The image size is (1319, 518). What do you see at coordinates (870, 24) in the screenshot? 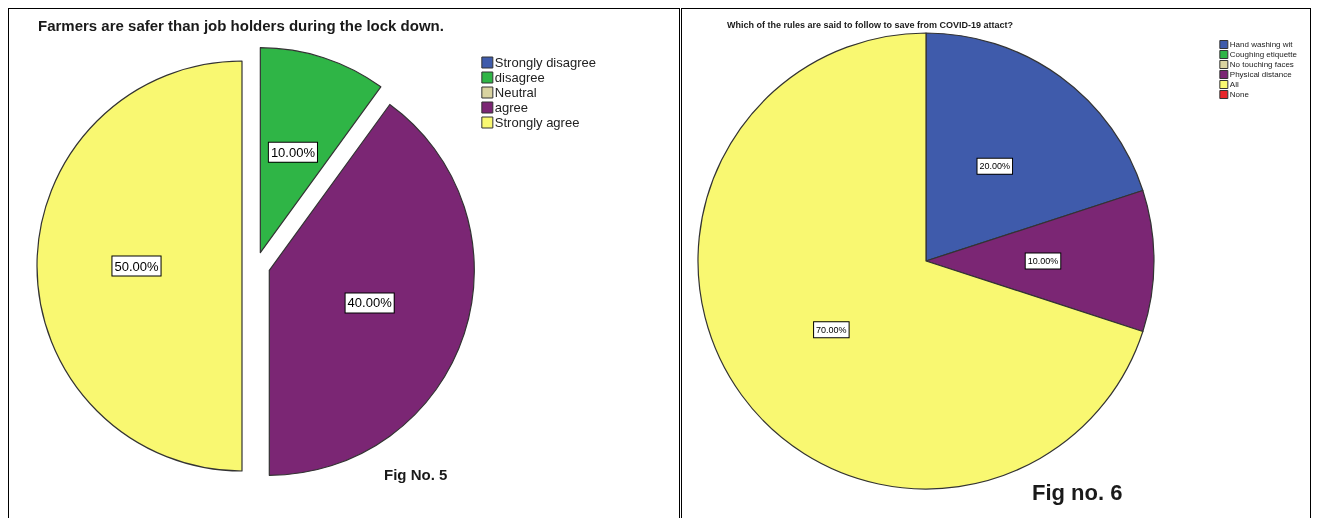
I see `chart-title: Which of the rules are said to follow to save from COVID-19 attact?` at bounding box center [870, 24].